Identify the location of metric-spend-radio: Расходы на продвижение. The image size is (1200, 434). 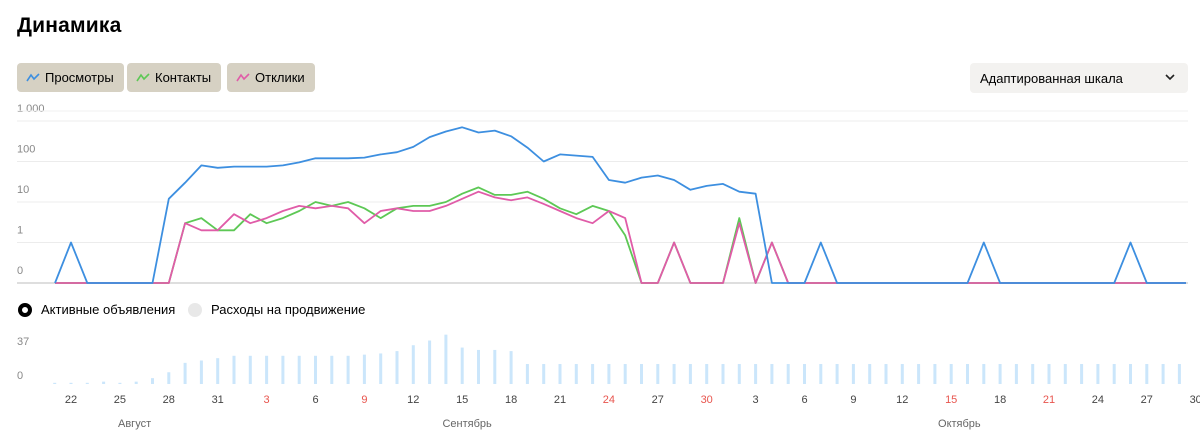
(276, 309).